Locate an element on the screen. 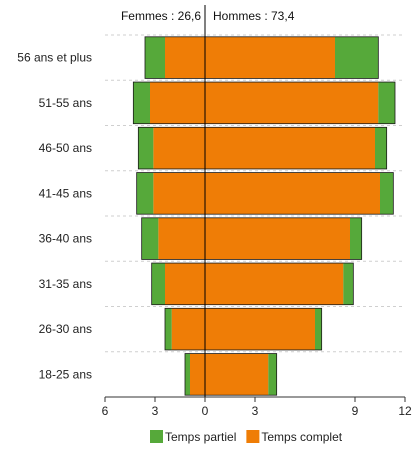  category-label: 41-45 ans is located at coordinates (65, 193).